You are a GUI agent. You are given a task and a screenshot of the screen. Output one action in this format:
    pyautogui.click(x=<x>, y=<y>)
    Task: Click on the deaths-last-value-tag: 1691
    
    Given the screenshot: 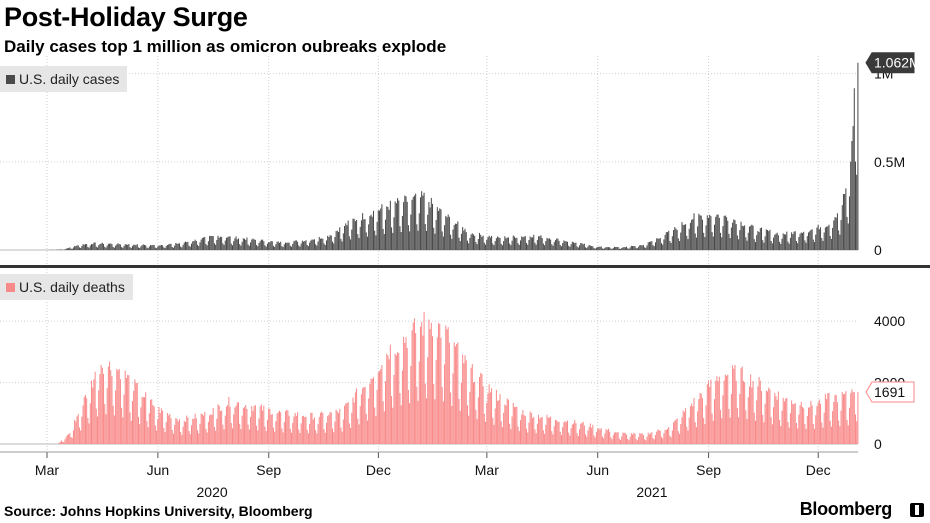 What is the action you would take?
    pyautogui.click(x=890, y=392)
    